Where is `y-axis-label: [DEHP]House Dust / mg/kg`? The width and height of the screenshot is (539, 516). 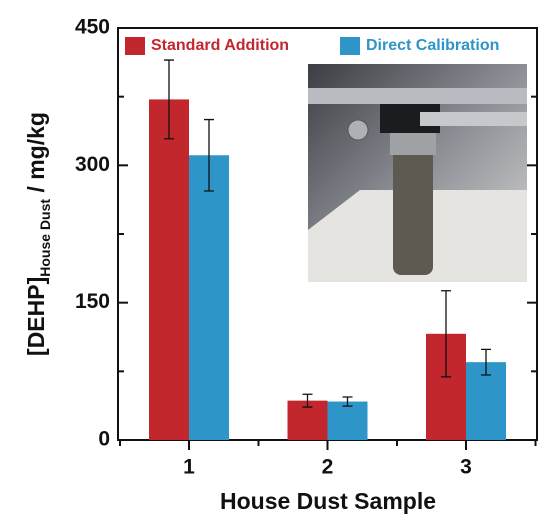
y-axis-label: [DEHP]House Dust / mg/kg is located at coordinates (38, 234).